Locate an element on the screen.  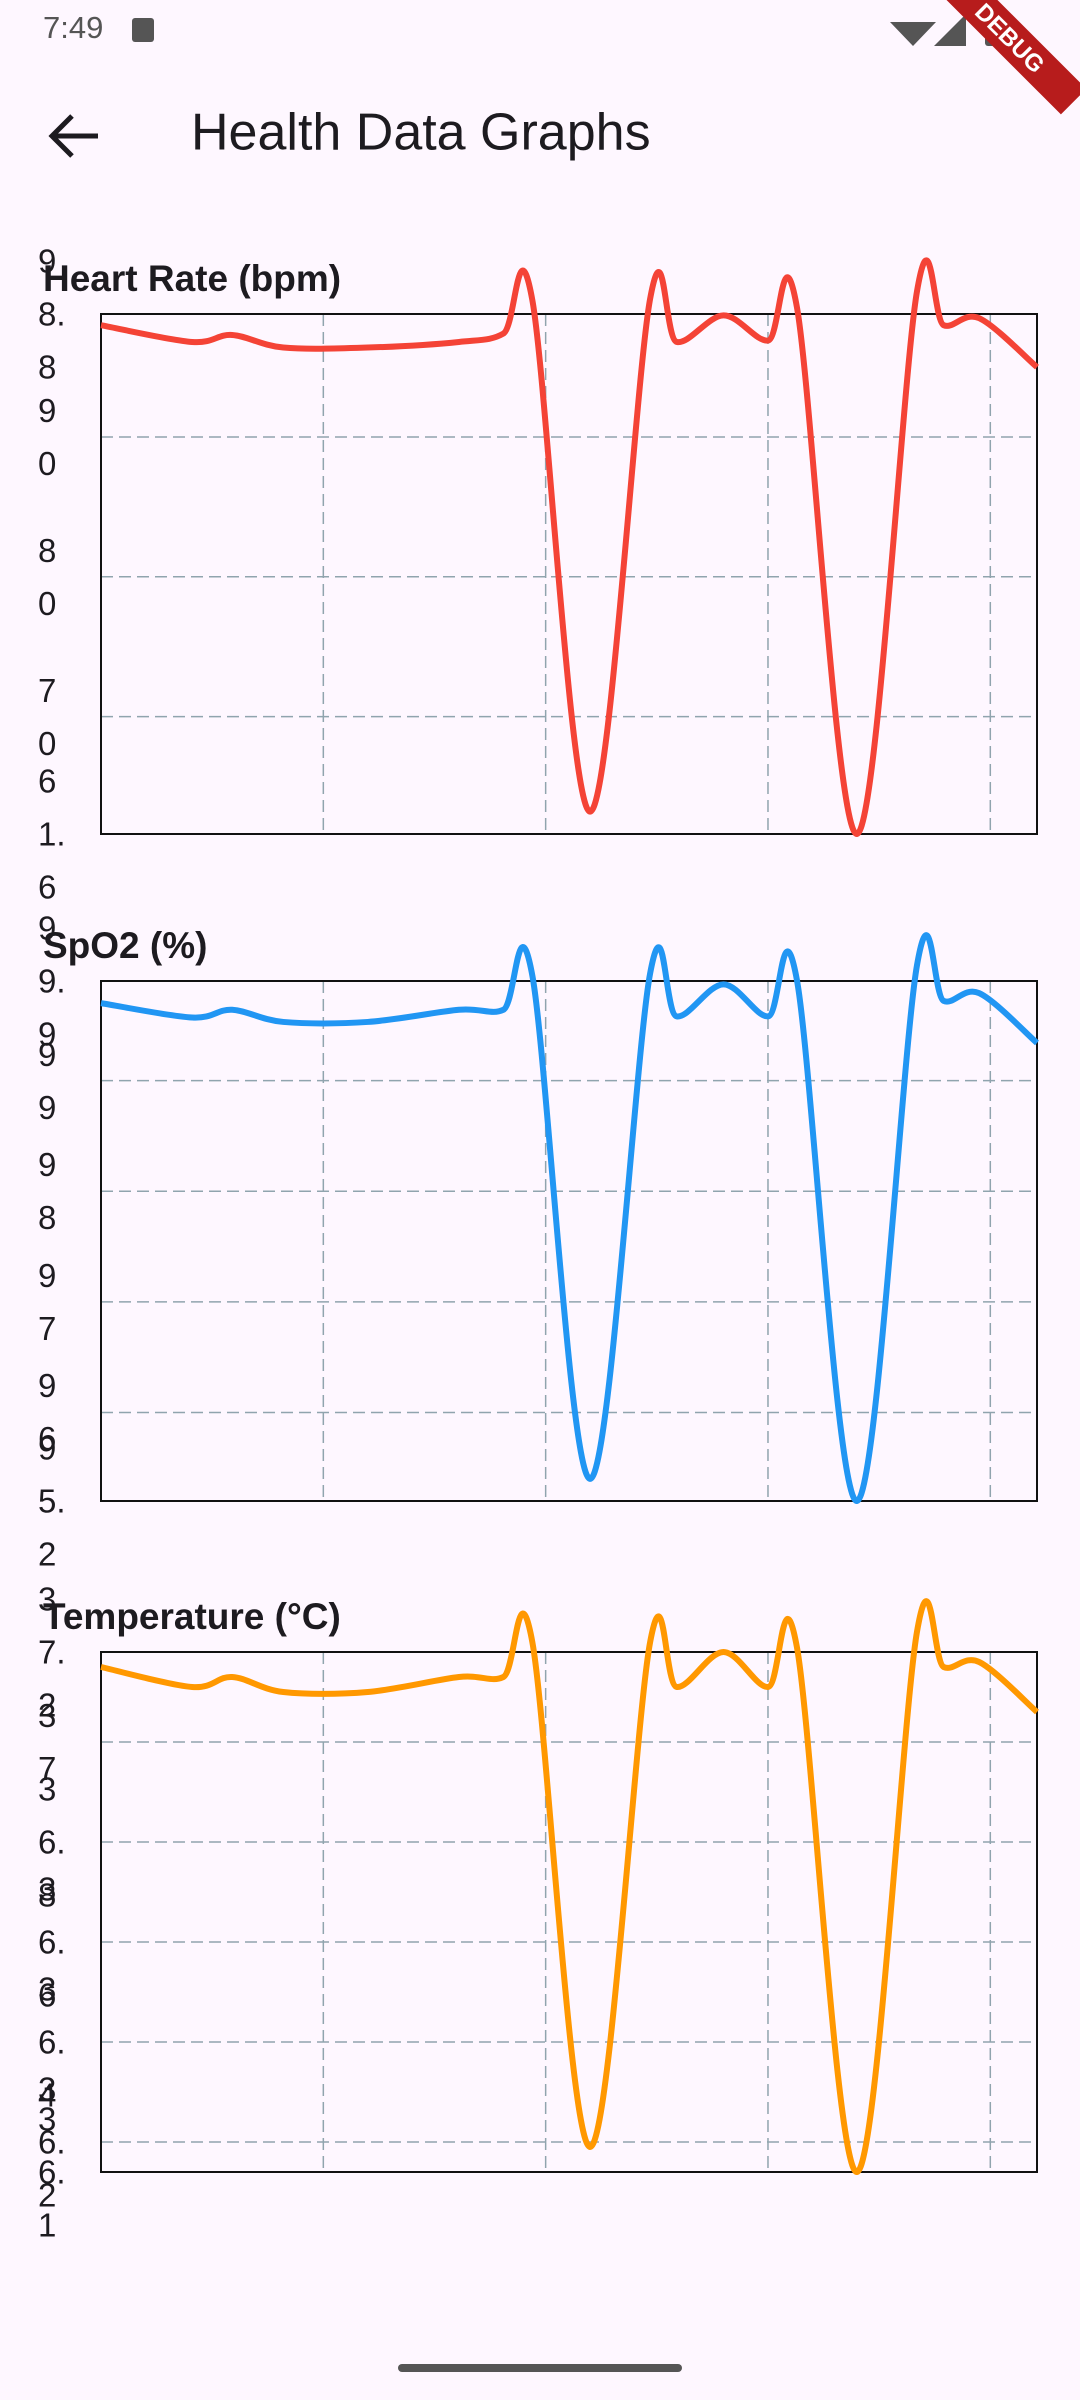
status-time: 7:49 is located at coordinates (73, 27).